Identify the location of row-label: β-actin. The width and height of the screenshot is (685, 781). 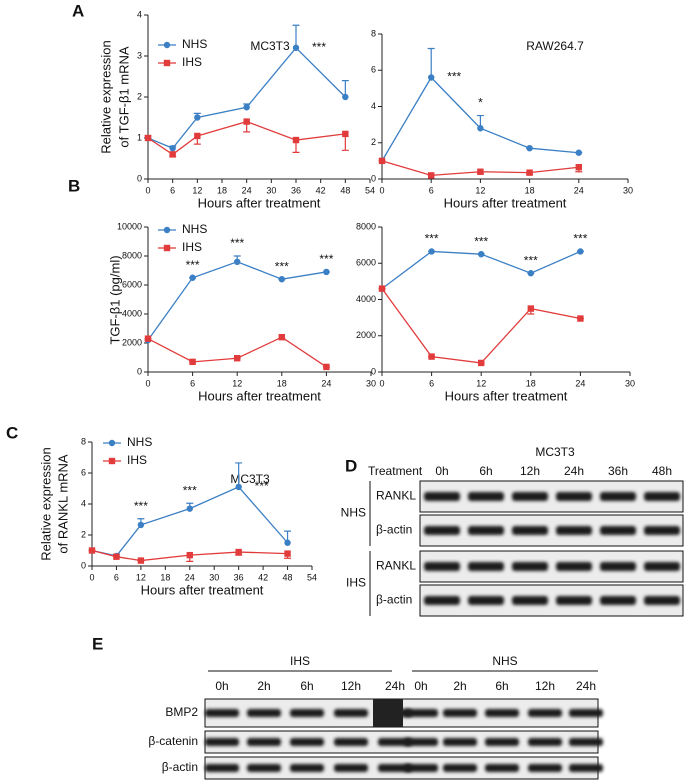
(394, 600).